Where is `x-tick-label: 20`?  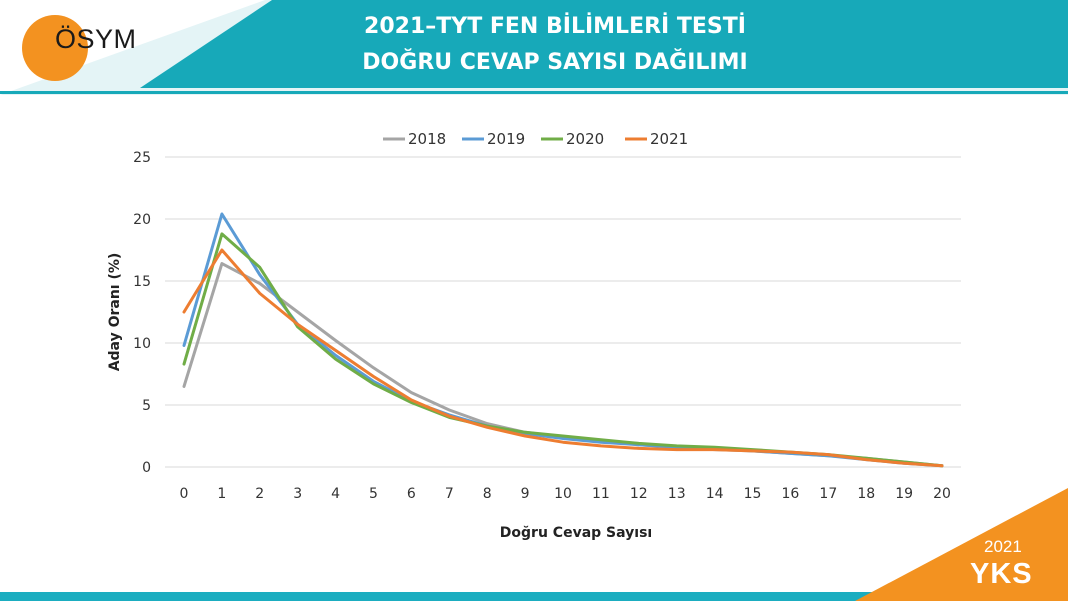
x-tick-label: 20 is located at coordinates (942, 494).